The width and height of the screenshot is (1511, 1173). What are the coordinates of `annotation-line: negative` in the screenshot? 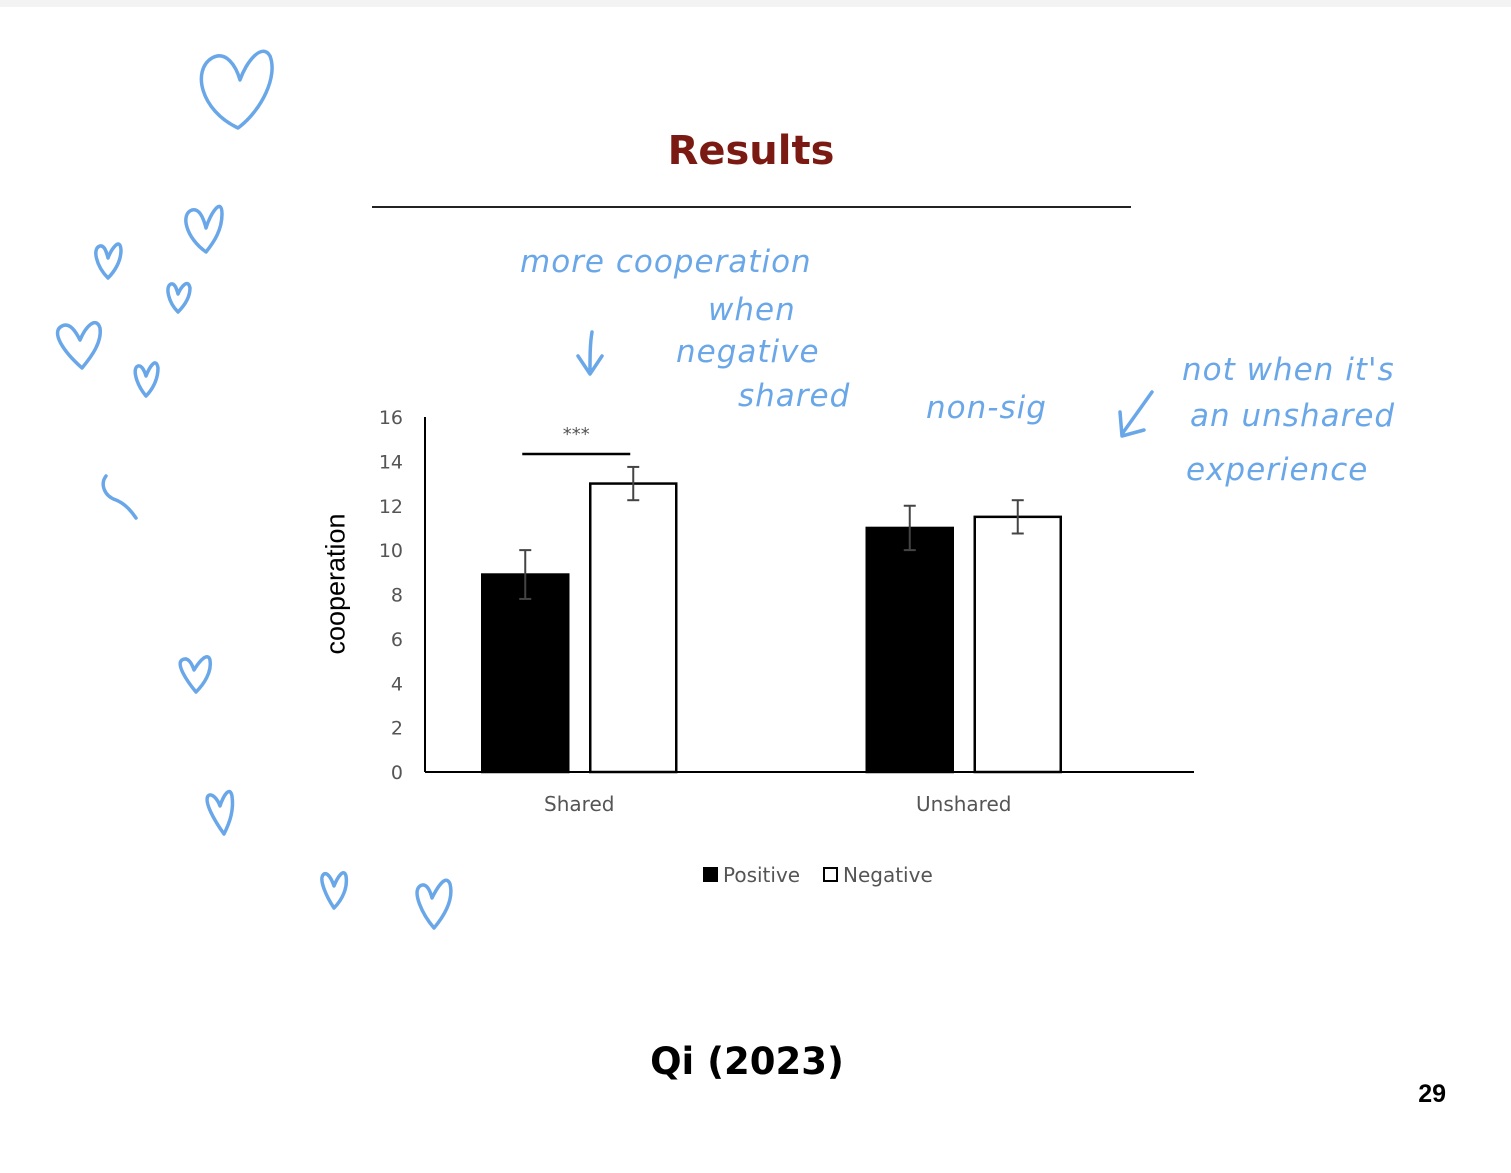 It's located at (748, 352).